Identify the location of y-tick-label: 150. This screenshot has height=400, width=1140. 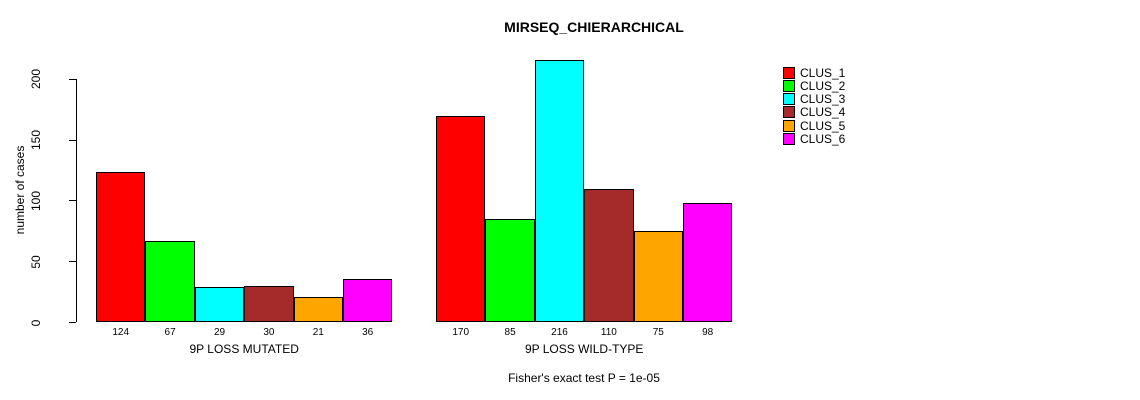
(36, 140).